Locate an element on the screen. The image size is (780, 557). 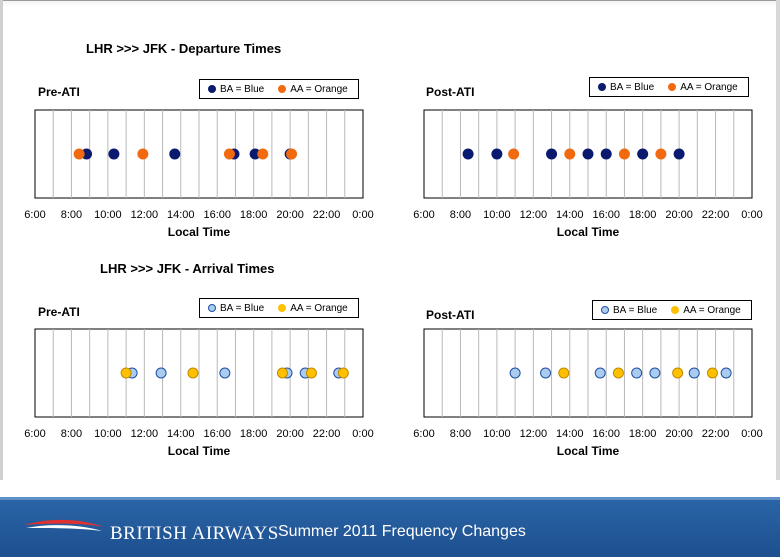
footer-stripe is located at coordinates (390, 498).